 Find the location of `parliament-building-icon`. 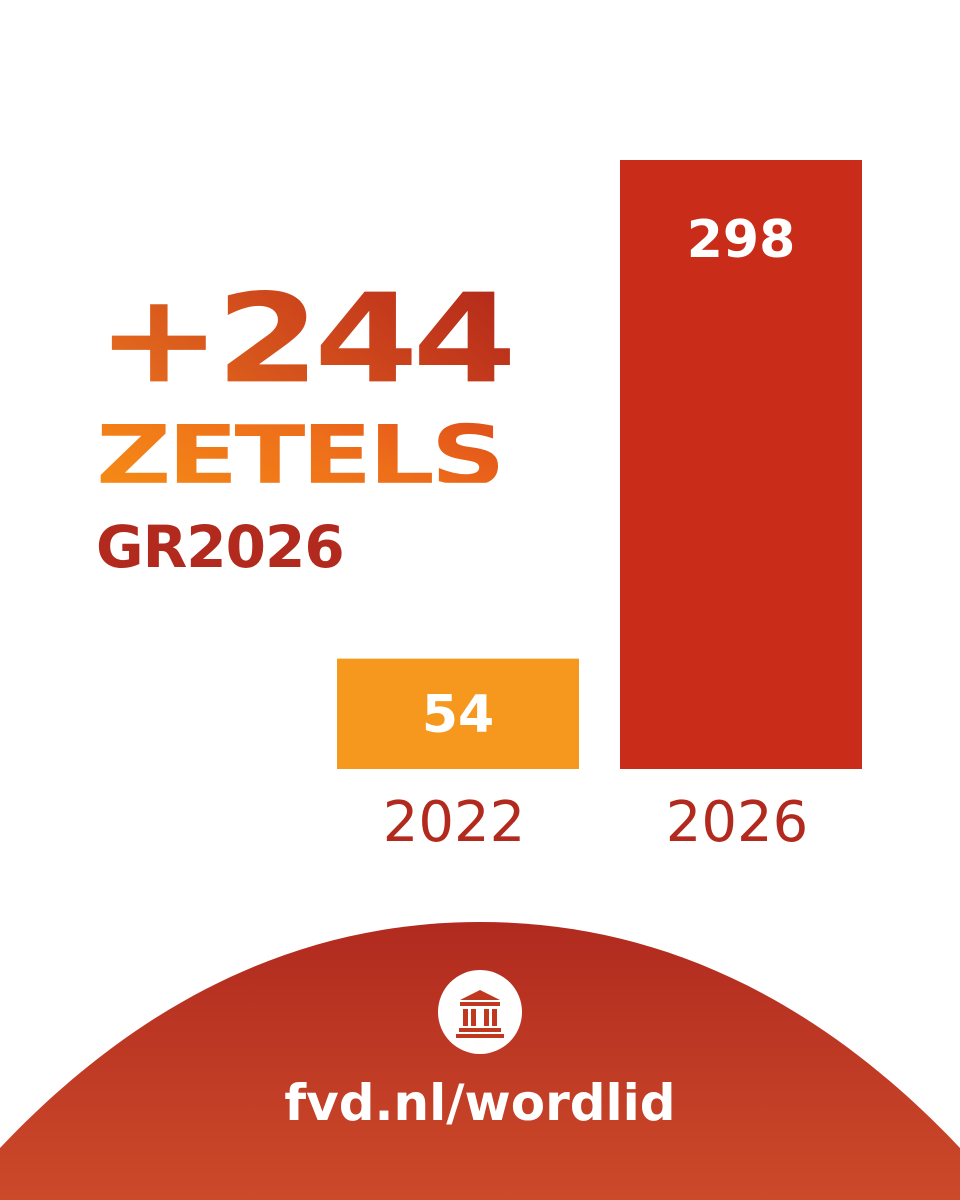

parliament-building-icon is located at coordinates (480, 1012).